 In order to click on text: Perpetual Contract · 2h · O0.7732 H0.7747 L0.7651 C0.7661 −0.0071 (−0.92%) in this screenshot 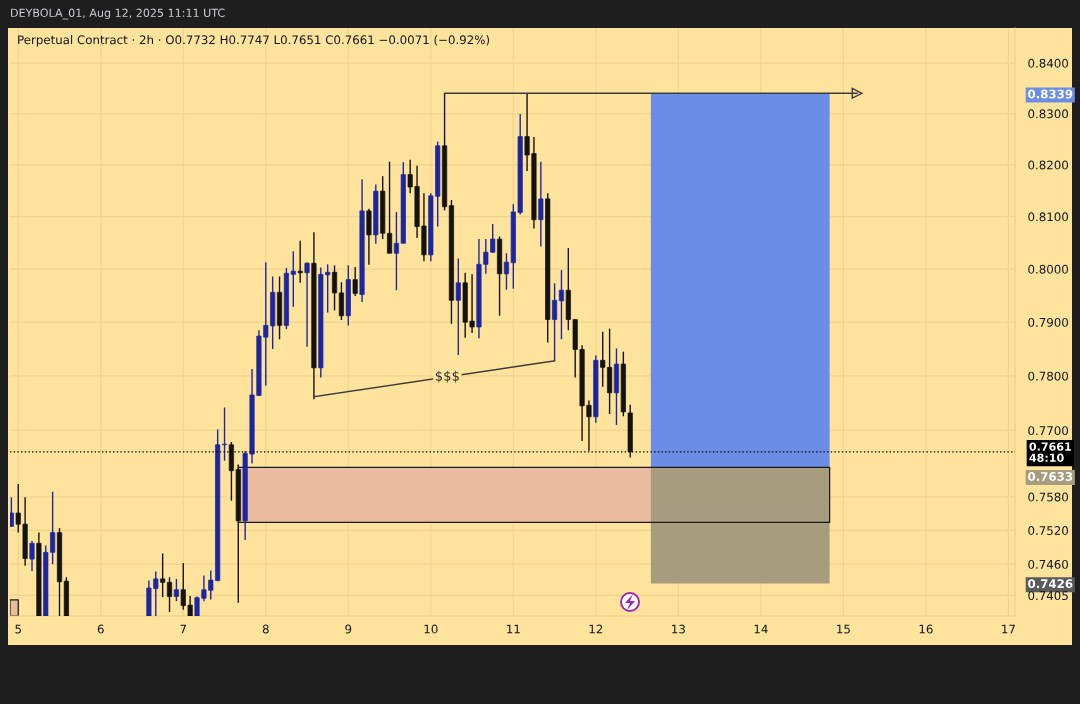, I will do `click(254, 41)`.